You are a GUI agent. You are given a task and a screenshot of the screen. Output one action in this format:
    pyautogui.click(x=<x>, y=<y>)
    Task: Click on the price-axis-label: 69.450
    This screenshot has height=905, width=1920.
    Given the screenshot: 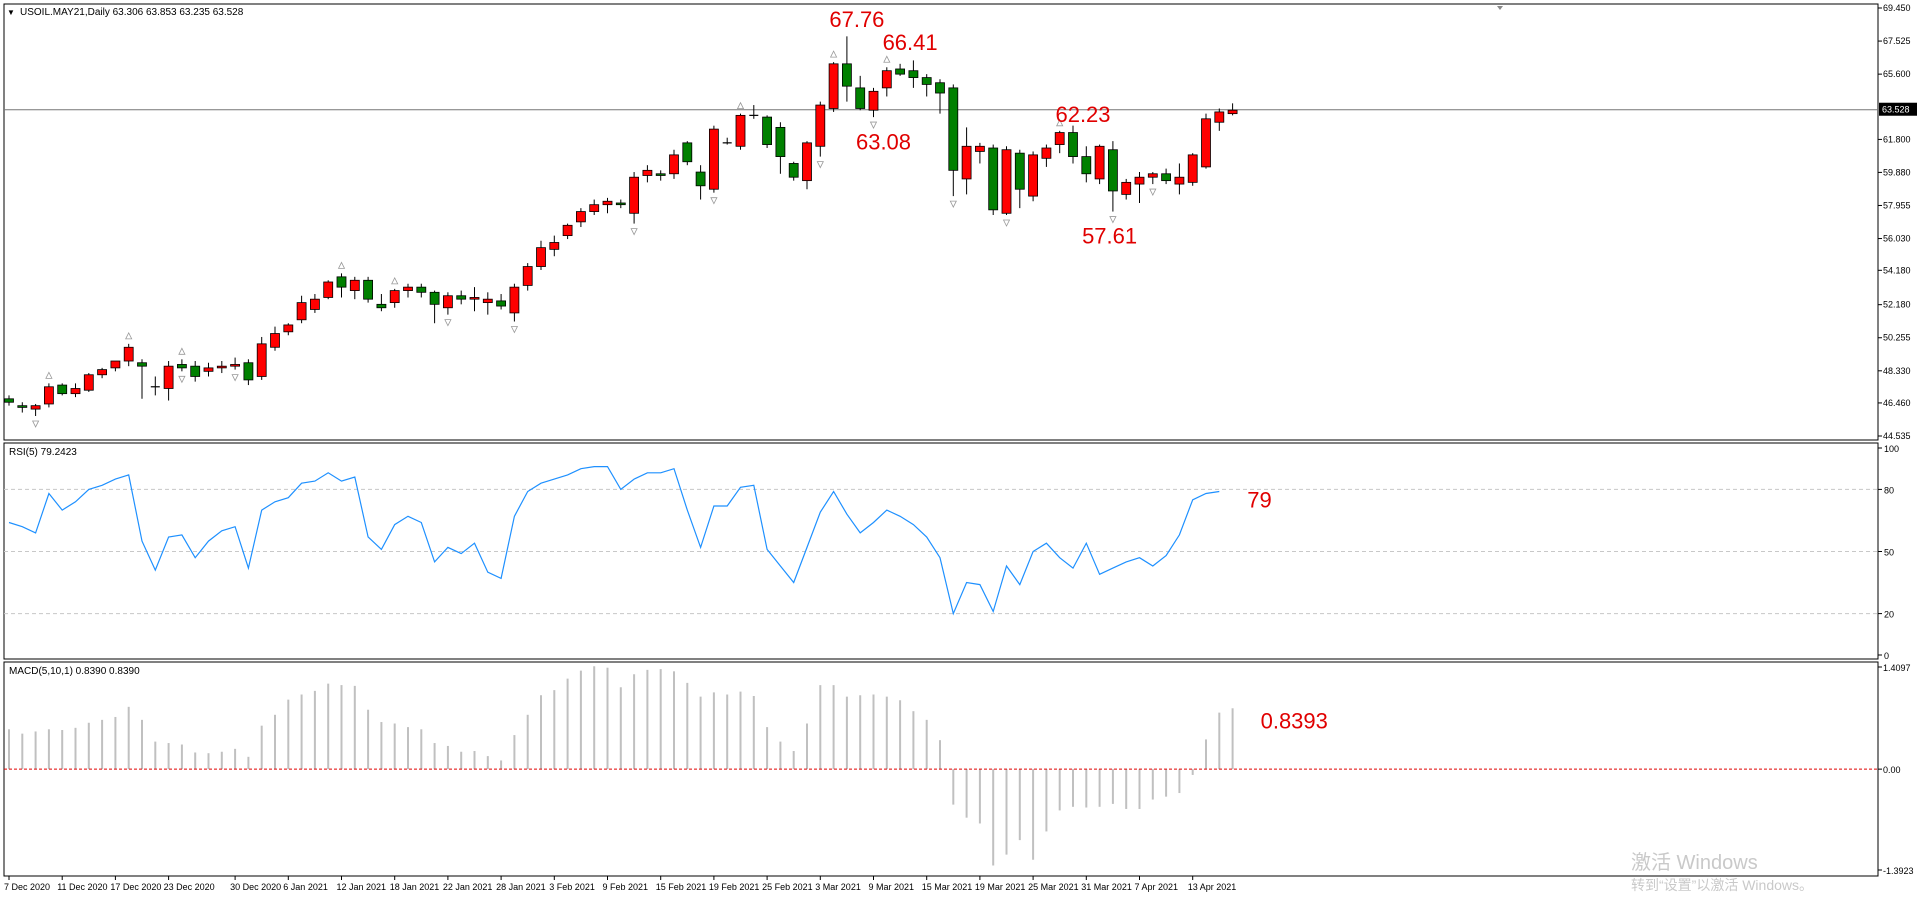 What is the action you would take?
    pyautogui.click(x=1897, y=8)
    